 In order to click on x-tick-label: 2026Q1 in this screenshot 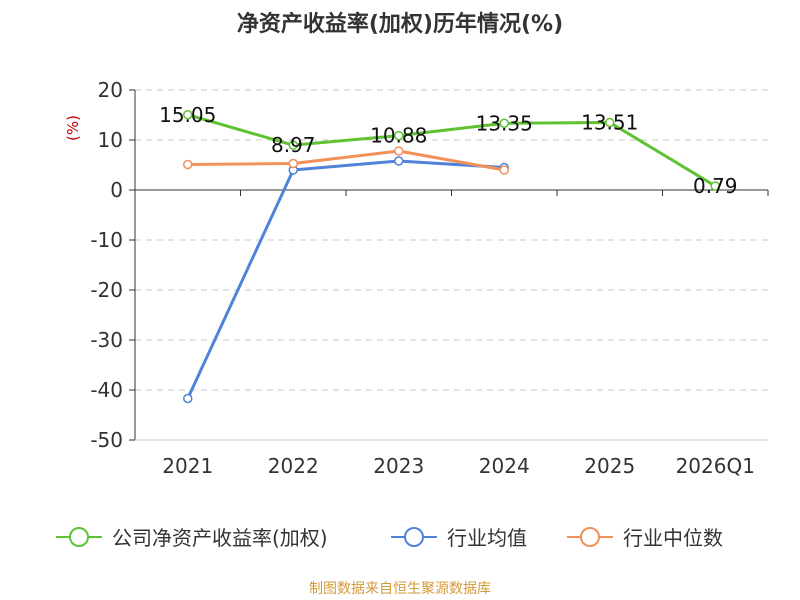, I will do `click(715, 466)`.